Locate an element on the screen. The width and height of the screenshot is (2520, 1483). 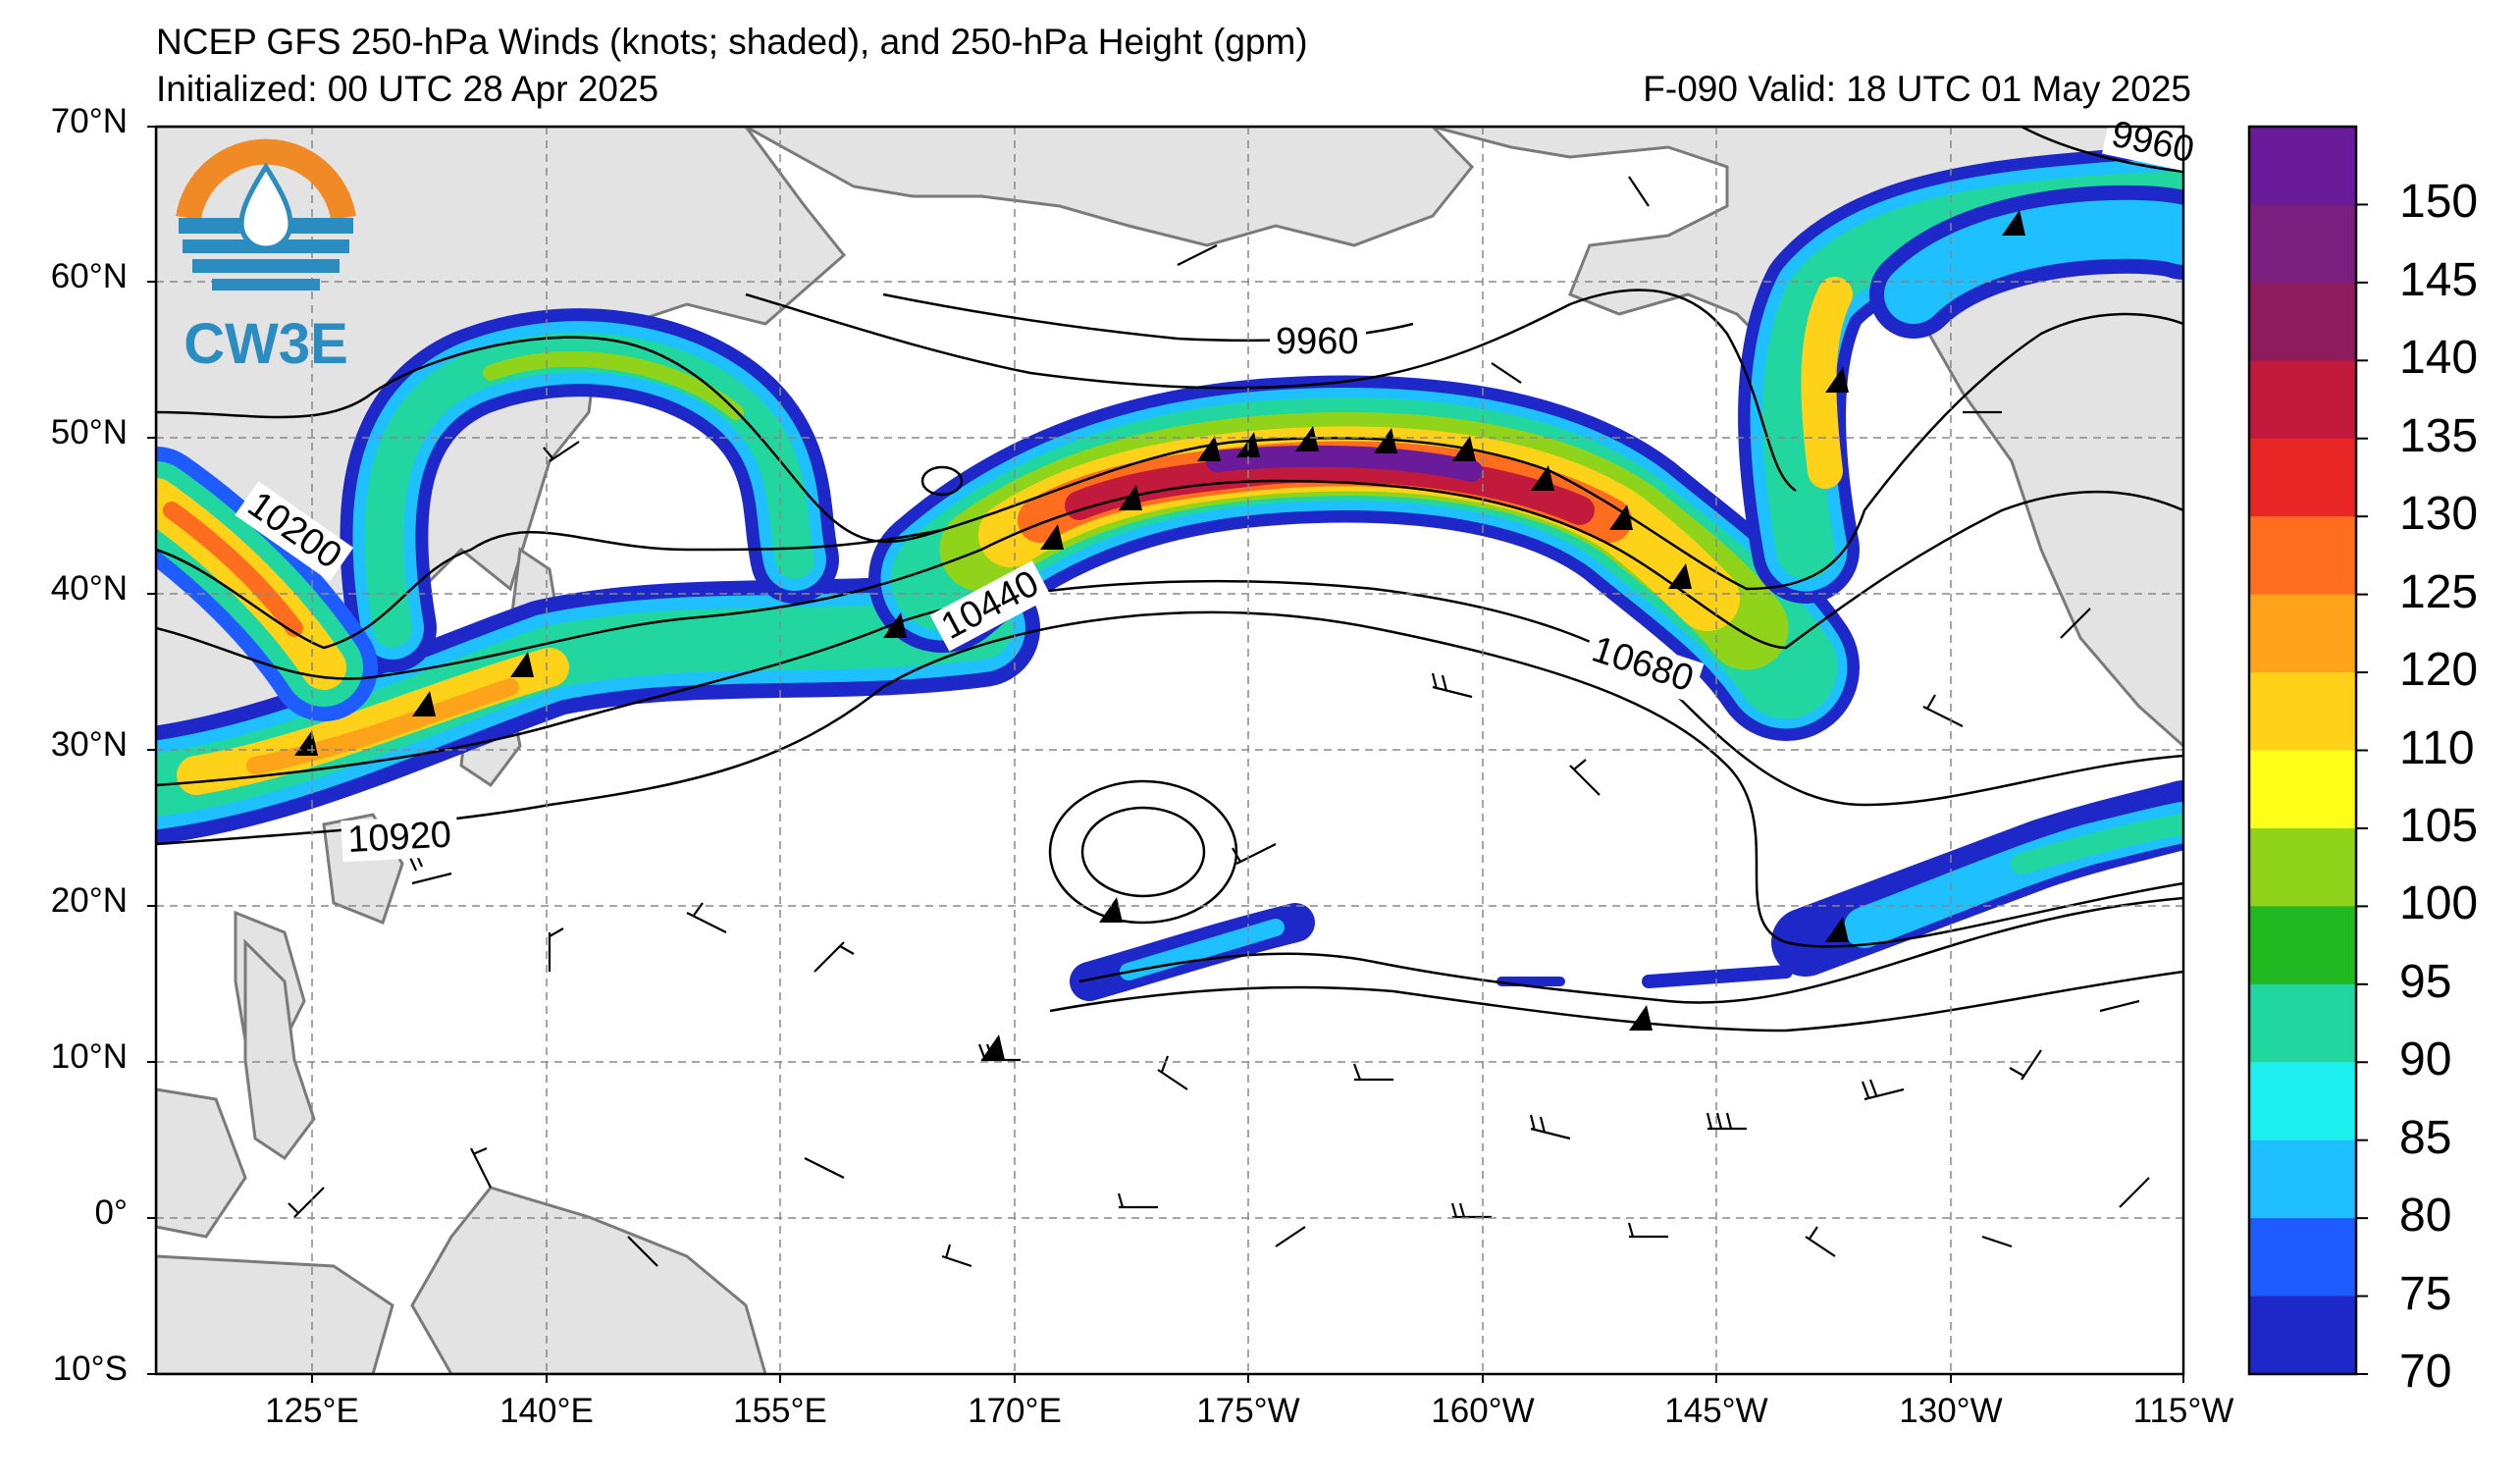
lon-label-175w: 175°W is located at coordinates (1248, 1411).